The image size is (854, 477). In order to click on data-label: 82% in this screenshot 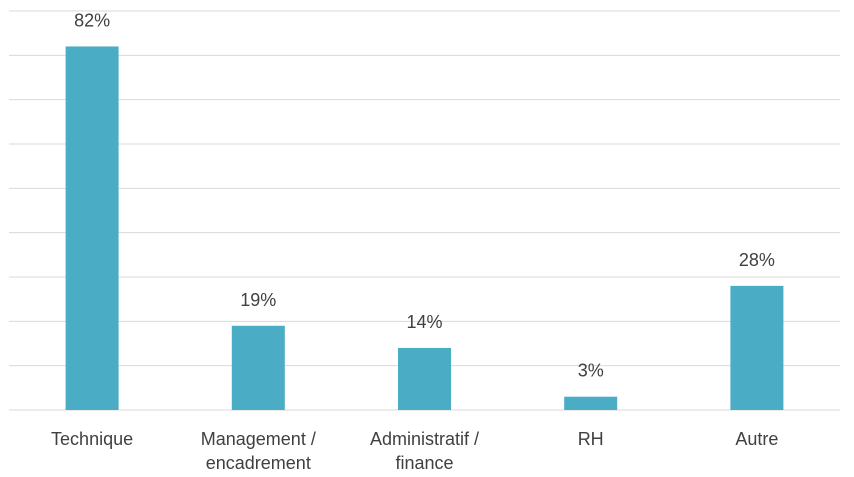, I will do `click(92, 20)`.